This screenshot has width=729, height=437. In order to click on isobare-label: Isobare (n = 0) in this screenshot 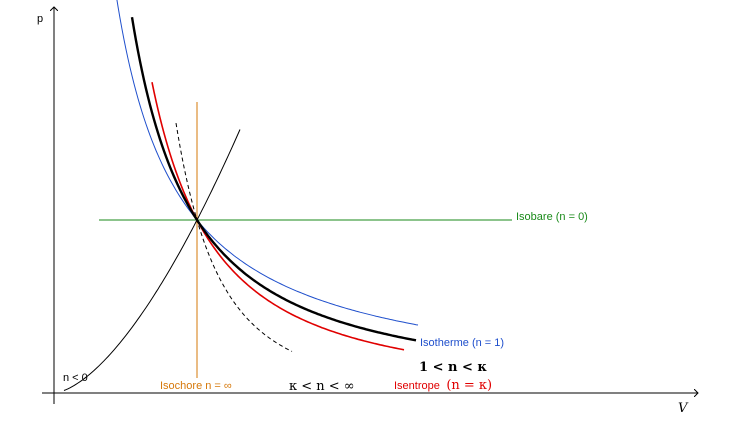, I will do `click(552, 217)`.